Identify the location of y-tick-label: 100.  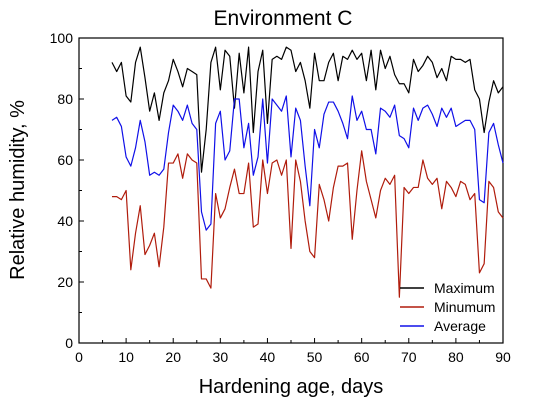
(62, 38).